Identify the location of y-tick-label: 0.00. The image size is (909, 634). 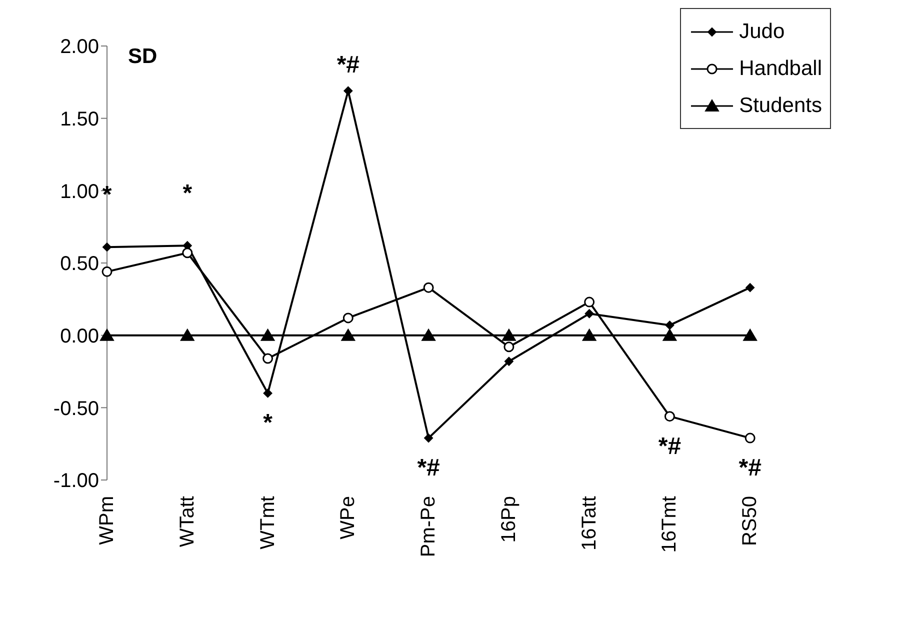
(79, 336).